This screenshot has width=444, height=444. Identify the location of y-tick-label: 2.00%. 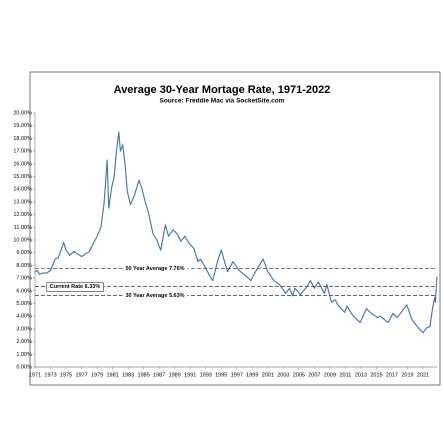
(24, 342).